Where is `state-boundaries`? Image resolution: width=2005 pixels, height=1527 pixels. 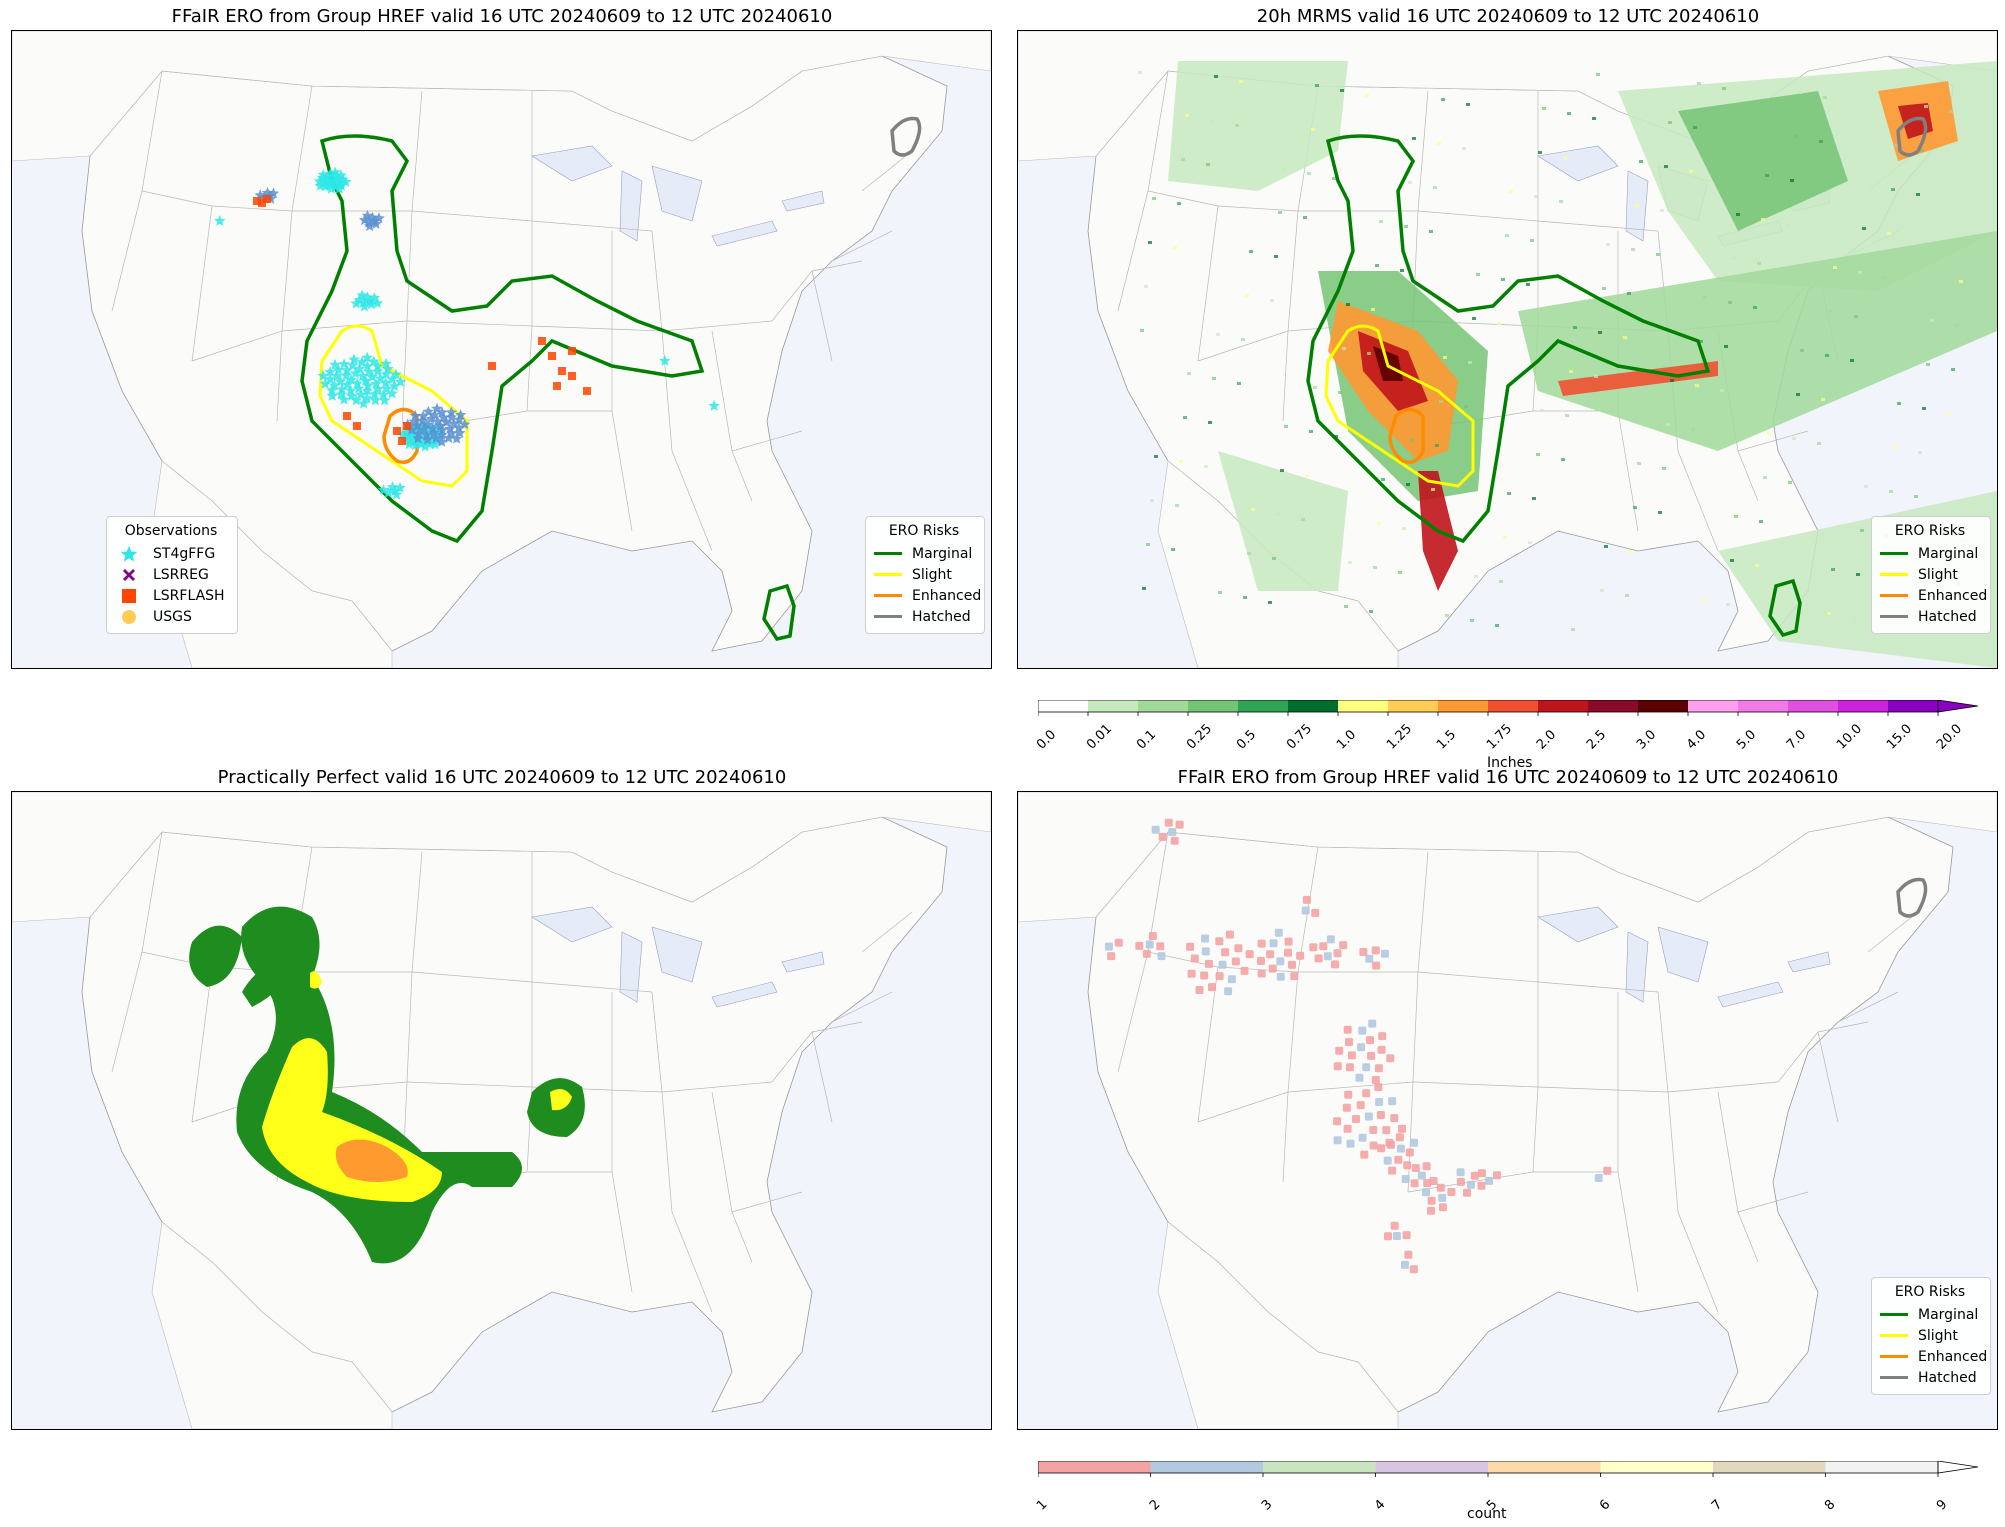 state-boundaries is located at coordinates (512, 311).